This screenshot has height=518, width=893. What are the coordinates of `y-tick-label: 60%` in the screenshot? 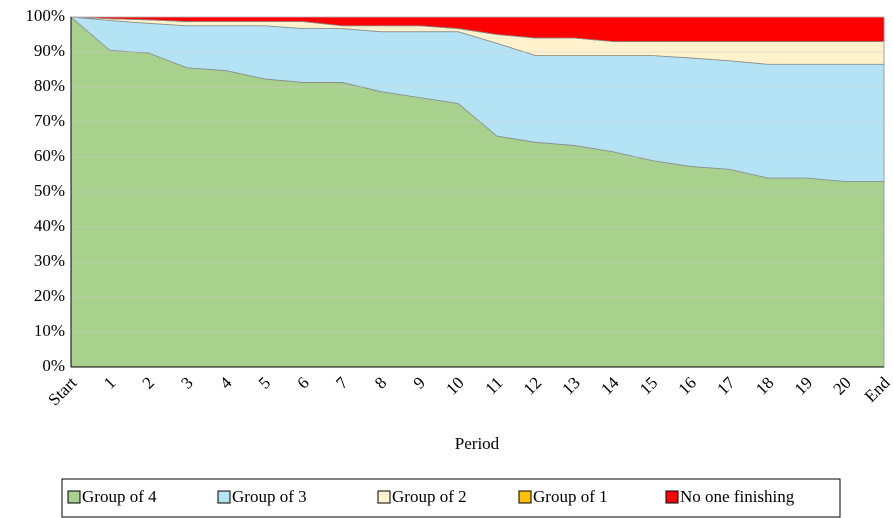 It's located at (49, 155).